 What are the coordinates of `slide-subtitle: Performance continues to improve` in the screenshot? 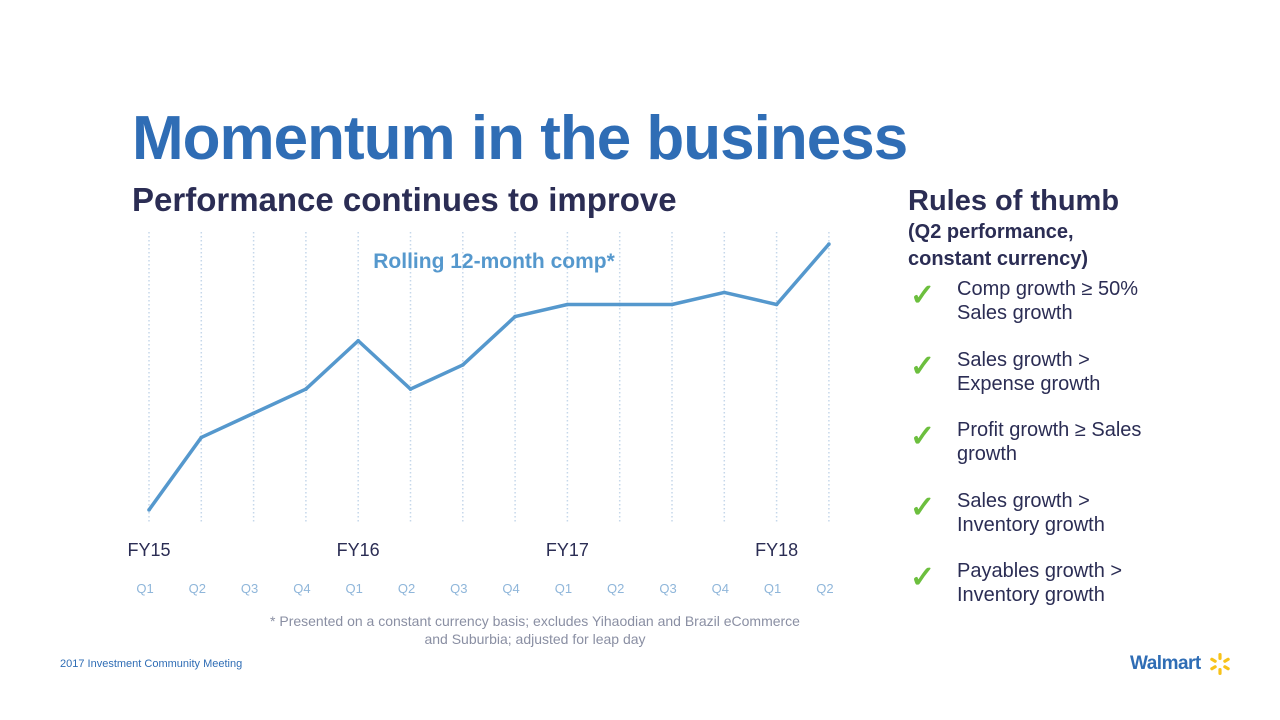 It's located at (404, 199).